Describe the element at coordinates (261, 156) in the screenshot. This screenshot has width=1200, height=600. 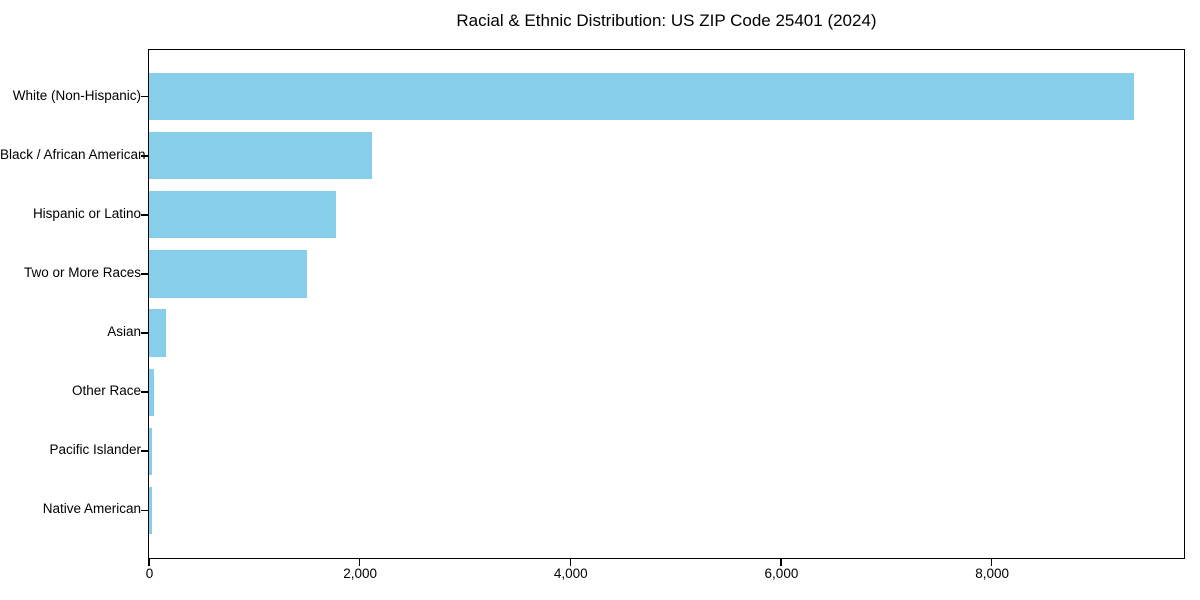
I see `bar-black-african-american` at that location.